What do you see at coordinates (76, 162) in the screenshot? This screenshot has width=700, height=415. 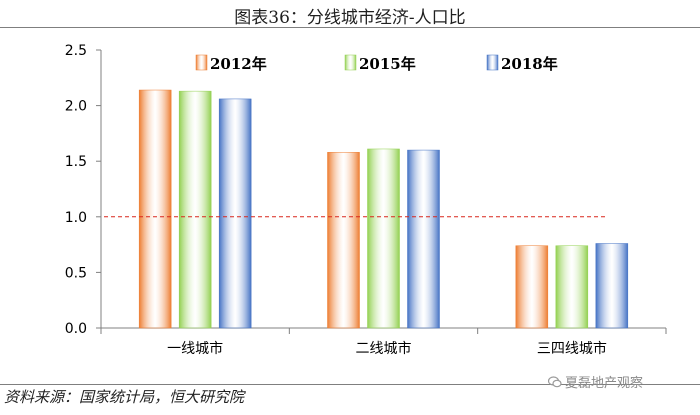 I see `y-tick-label: 1.5` at bounding box center [76, 162].